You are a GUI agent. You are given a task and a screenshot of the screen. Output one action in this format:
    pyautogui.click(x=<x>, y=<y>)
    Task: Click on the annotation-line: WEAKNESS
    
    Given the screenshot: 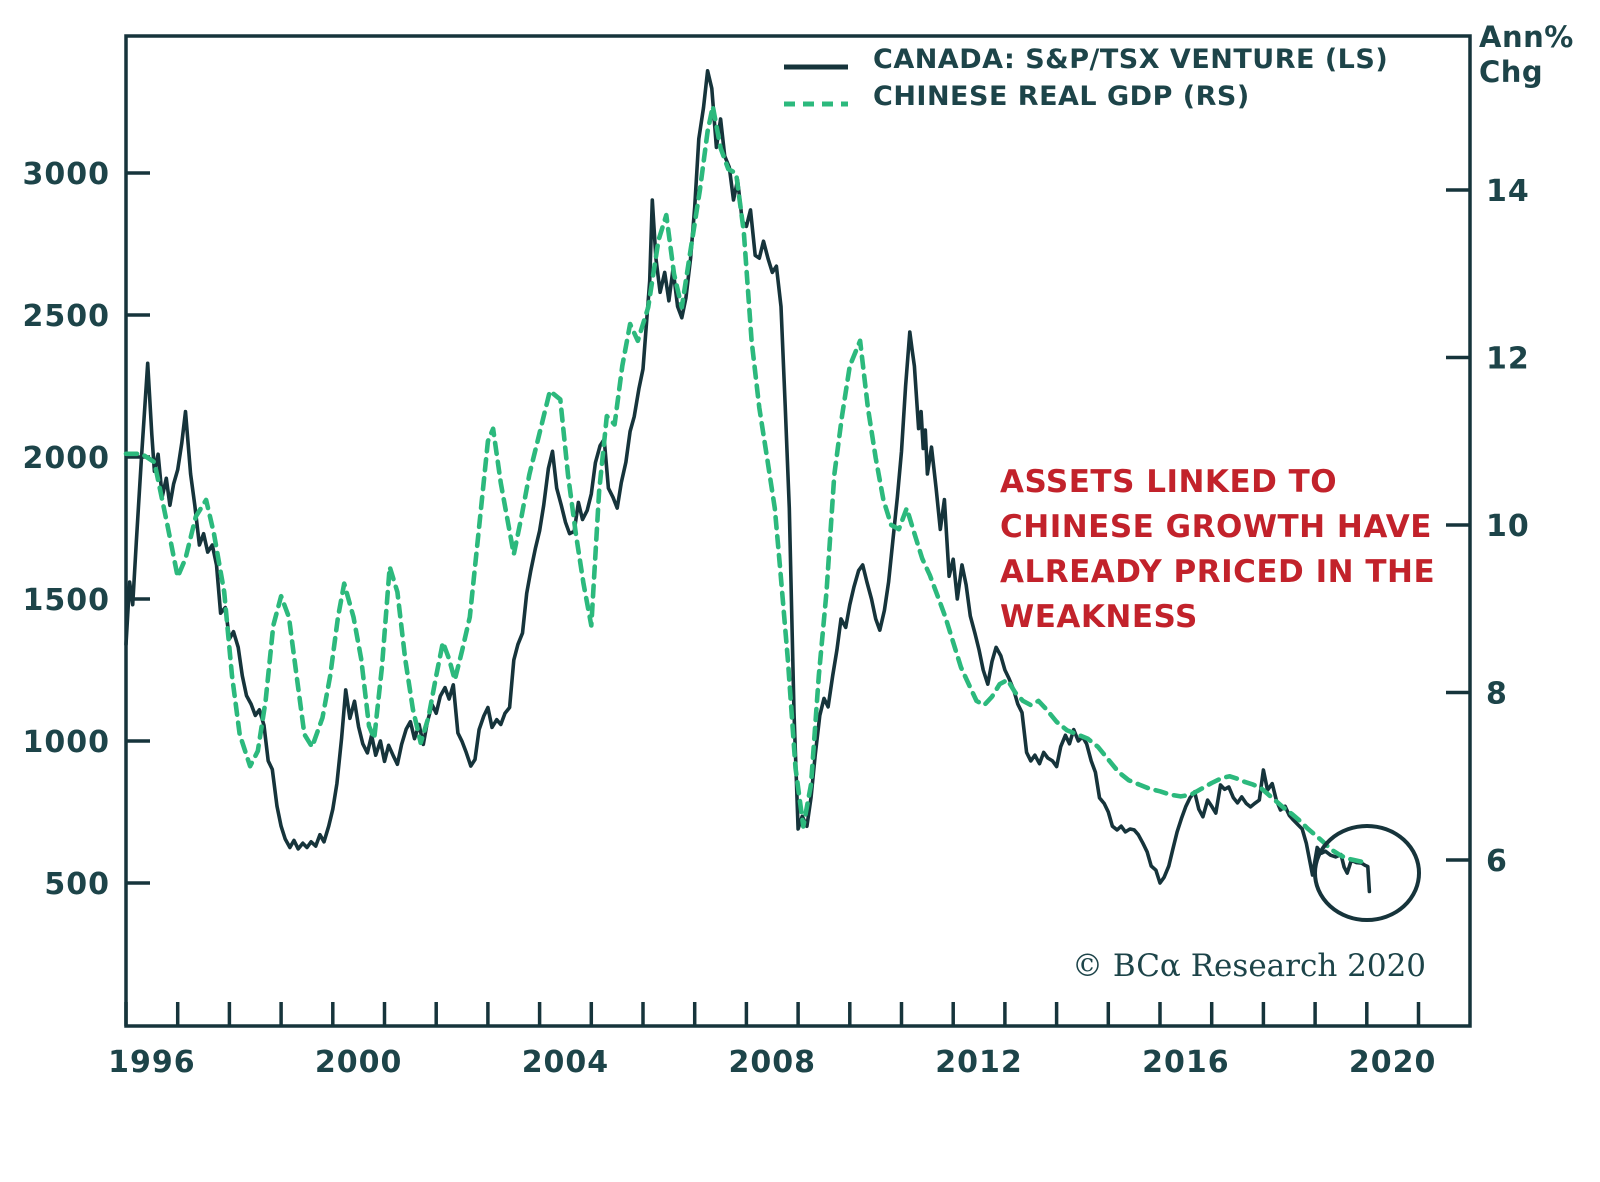 What is the action you would take?
    pyautogui.click(x=1099, y=617)
    